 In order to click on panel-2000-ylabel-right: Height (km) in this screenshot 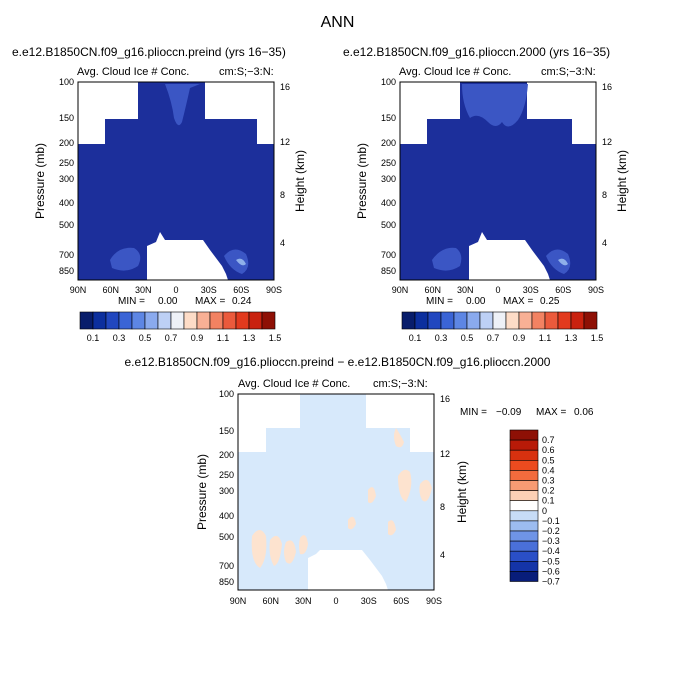, I will do `click(622, 181)`.